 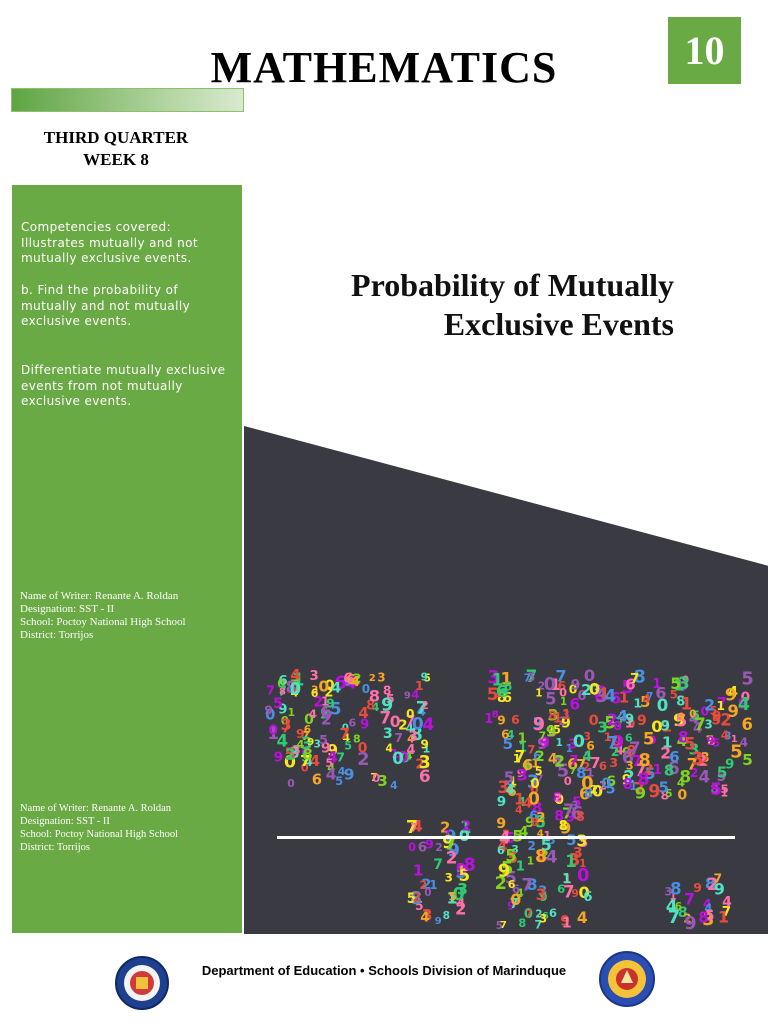 I want to click on writer-school: School: Poctoy National High School, so click(x=103, y=622).